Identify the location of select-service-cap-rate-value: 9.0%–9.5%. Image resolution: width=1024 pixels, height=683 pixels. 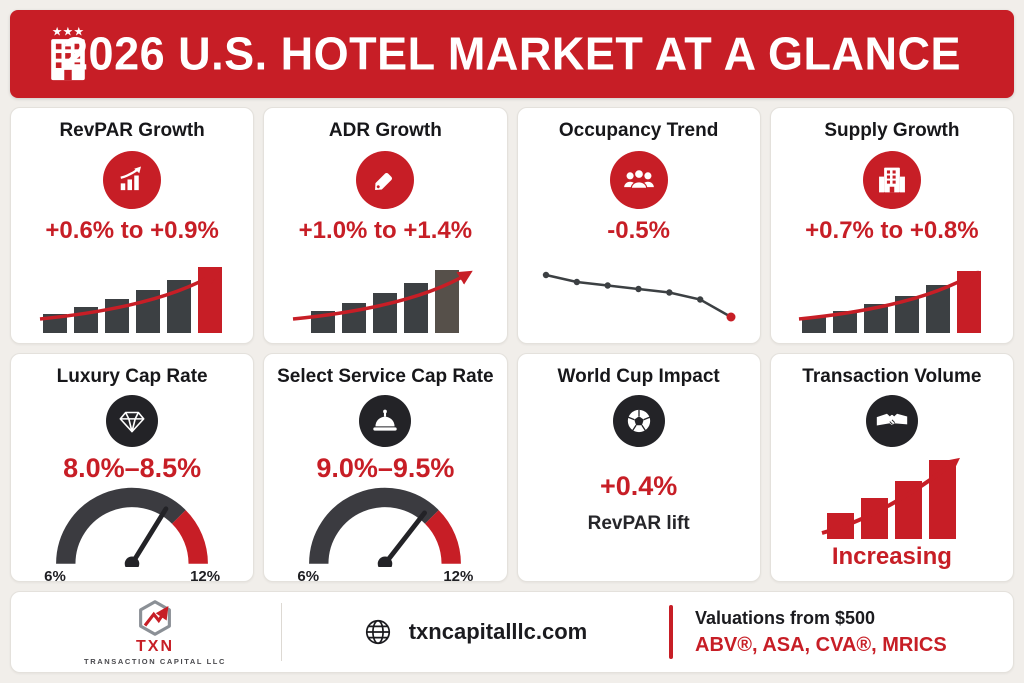
(385, 468).